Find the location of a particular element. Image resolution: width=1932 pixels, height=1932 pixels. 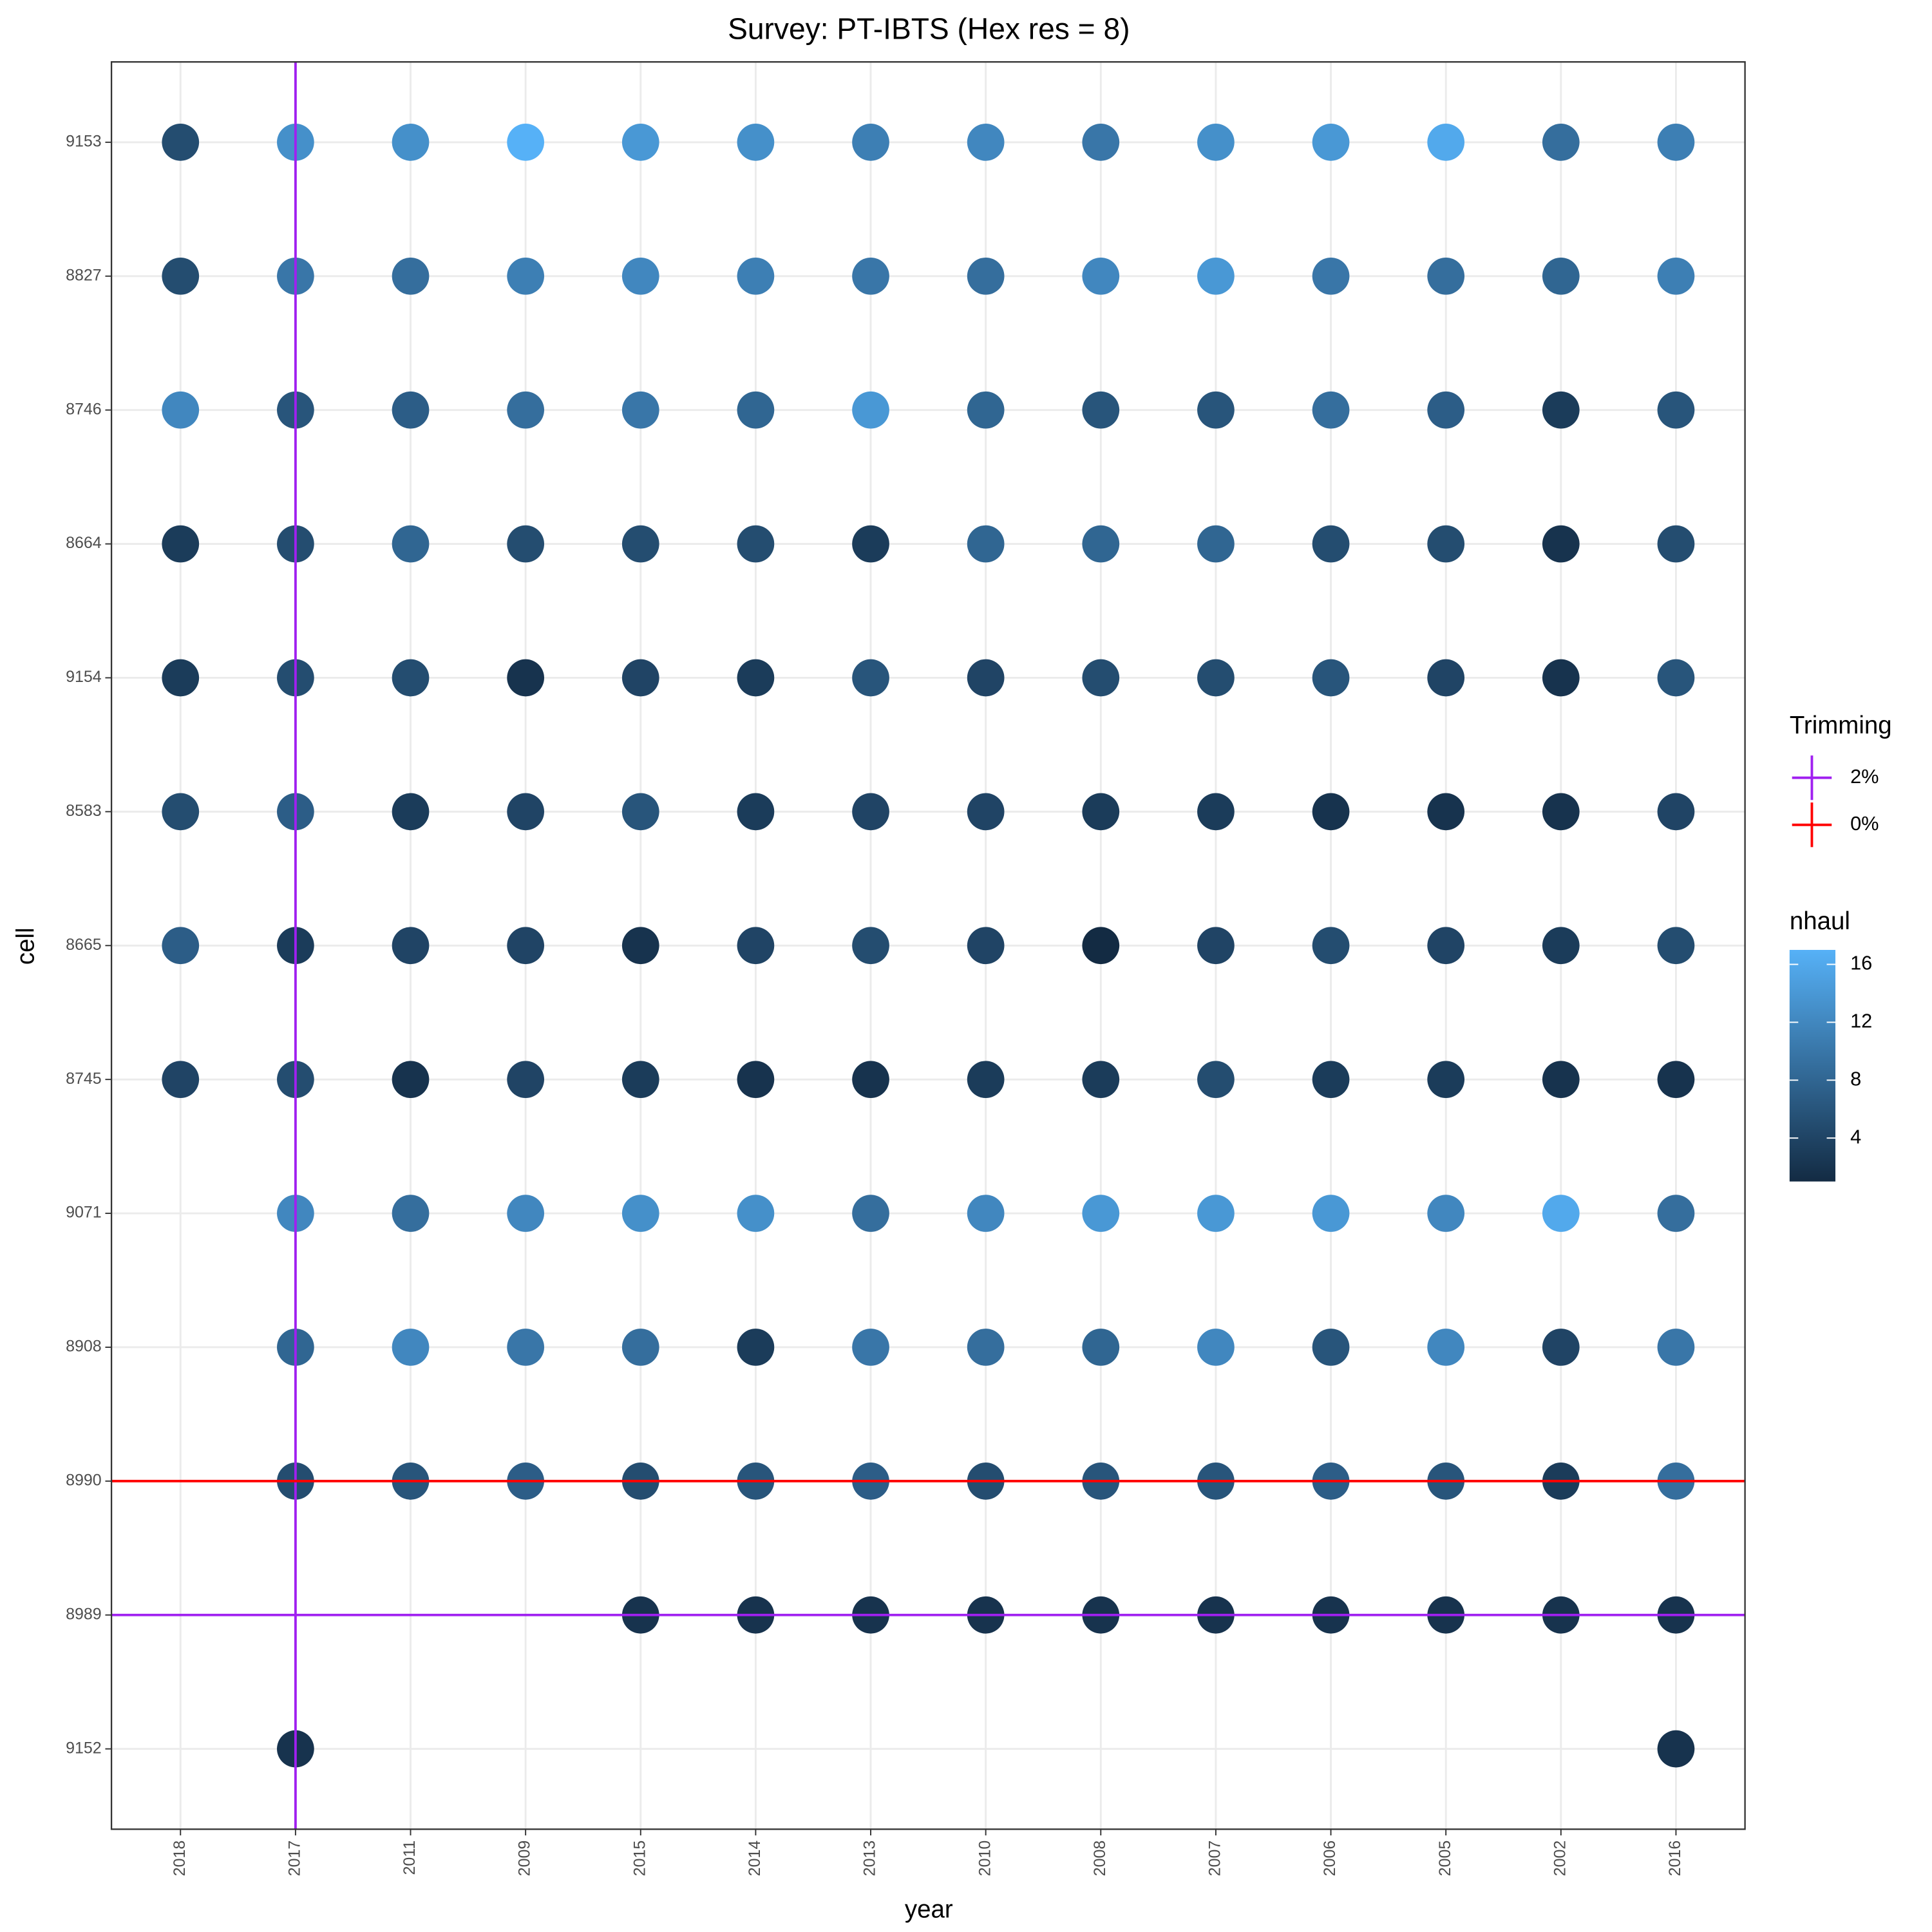

y-tick-label: 9153 is located at coordinates (84, 142).